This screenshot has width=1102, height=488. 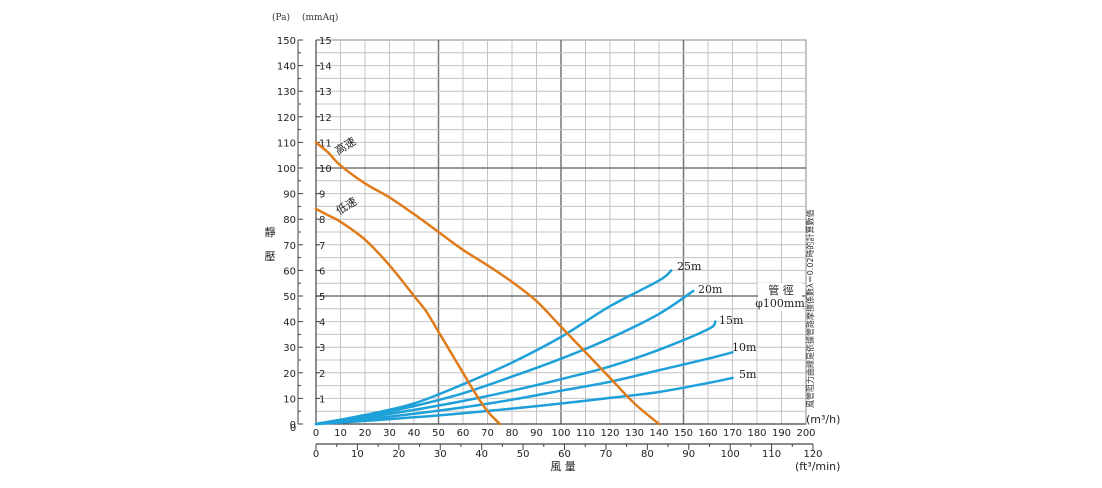 What do you see at coordinates (398, 454) in the screenshot?
I see `ft3min-tick-label: 20` at bounding box center [398, 454].